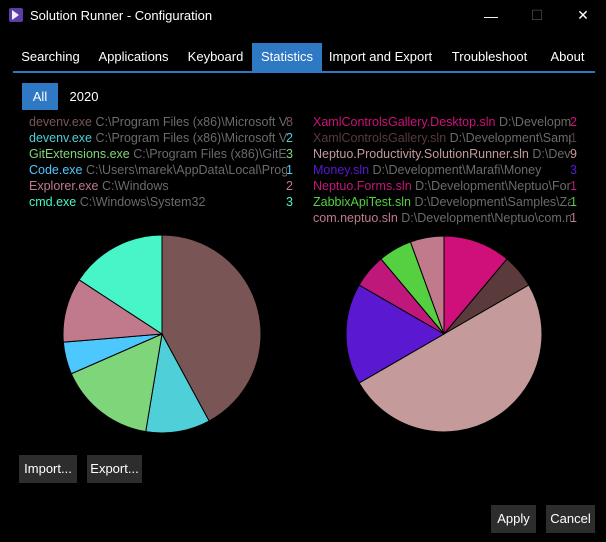 The height and width of the screenshot is (542, 606). Describe the element at coordinates (79, 154) in the screenshot. I see `application-row-name: GitExtensions.exe` at that location.